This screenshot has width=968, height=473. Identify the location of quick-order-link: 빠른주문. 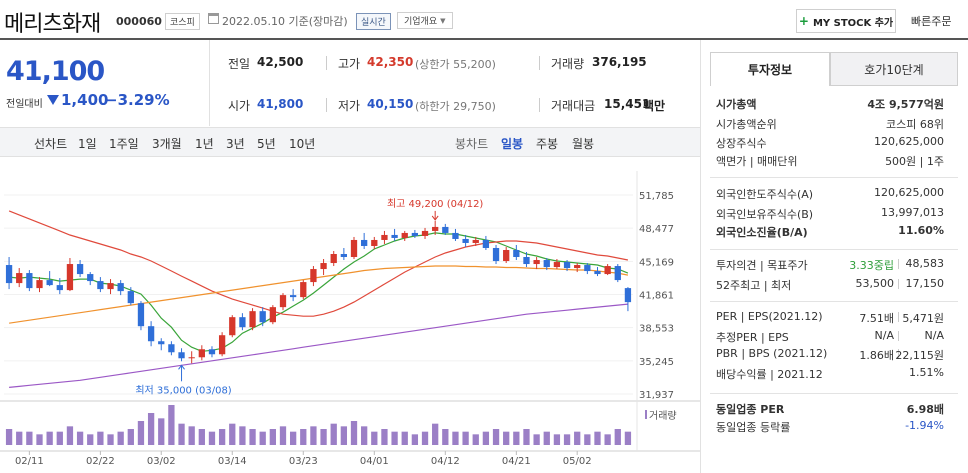
(931, 21).